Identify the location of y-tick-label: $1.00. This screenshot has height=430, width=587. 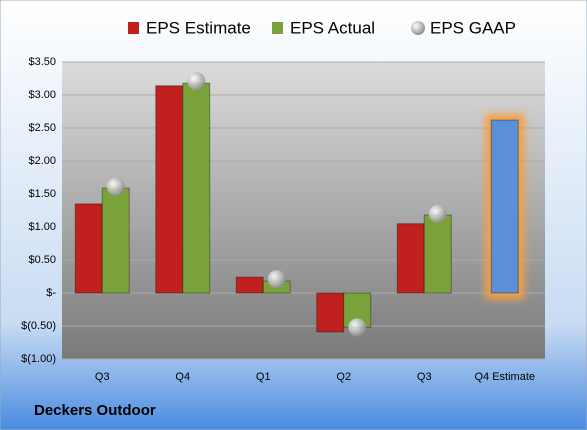
(42, 227).